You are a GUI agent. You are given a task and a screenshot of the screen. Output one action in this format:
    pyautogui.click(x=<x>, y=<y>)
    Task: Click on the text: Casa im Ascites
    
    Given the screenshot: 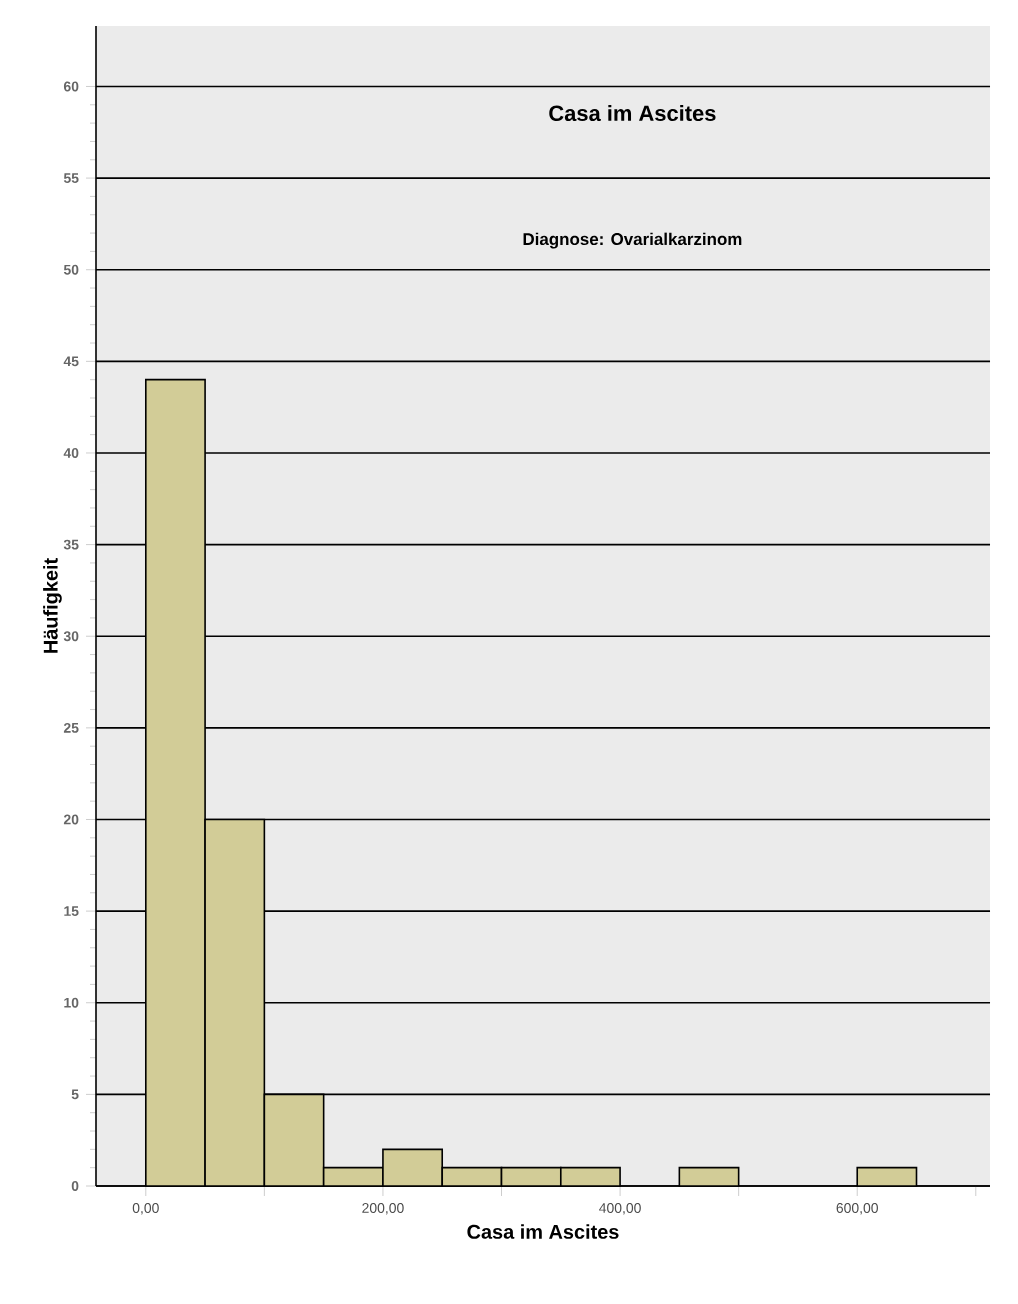 What is the action you would take?
    pyautogui.click(x=632, y=113)
    